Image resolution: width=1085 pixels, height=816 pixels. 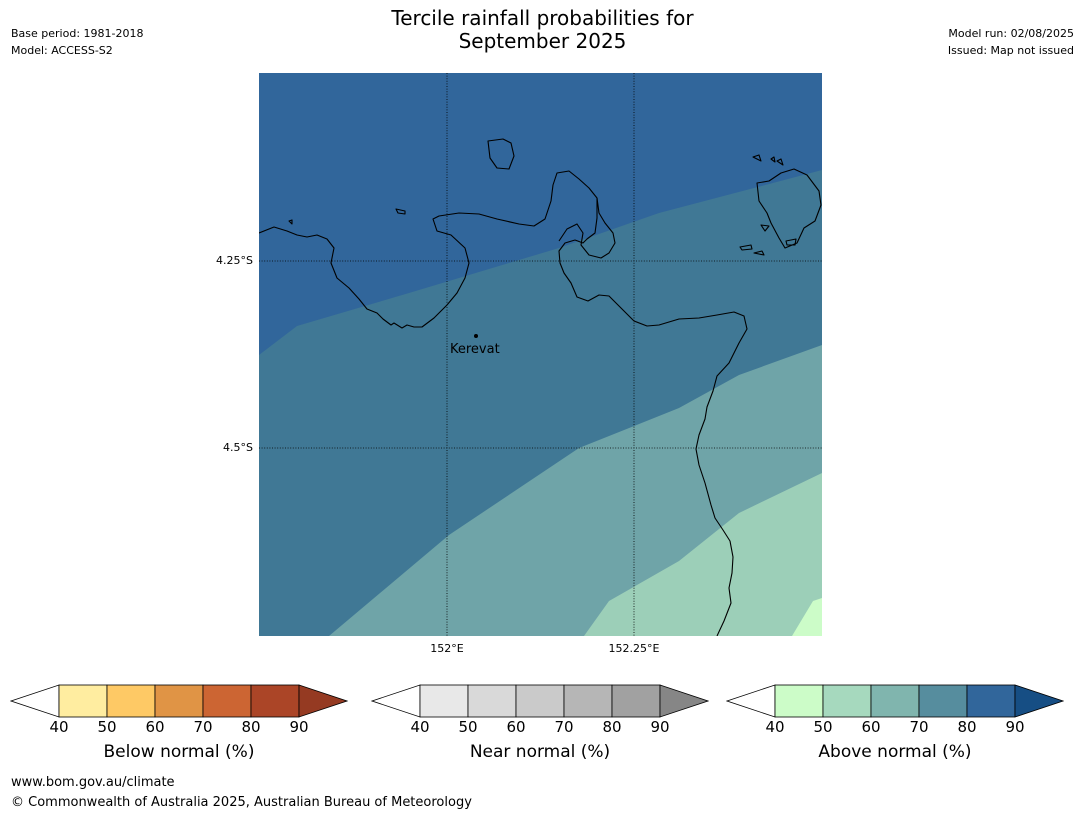 I want to click on lon-label-152.25e: 152.25°E, so click(x=634, y=648).